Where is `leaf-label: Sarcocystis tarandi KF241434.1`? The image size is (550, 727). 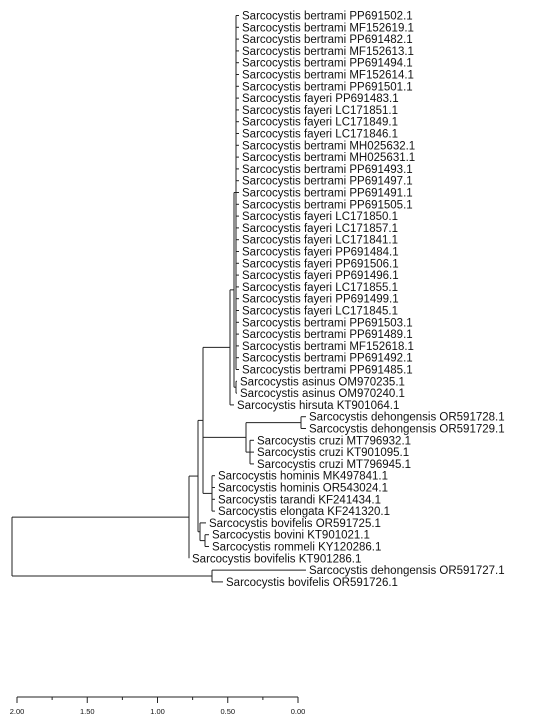 leaf-label: Sarcocystis tarandi KF241434.1 is located at coordinates (299, 500).